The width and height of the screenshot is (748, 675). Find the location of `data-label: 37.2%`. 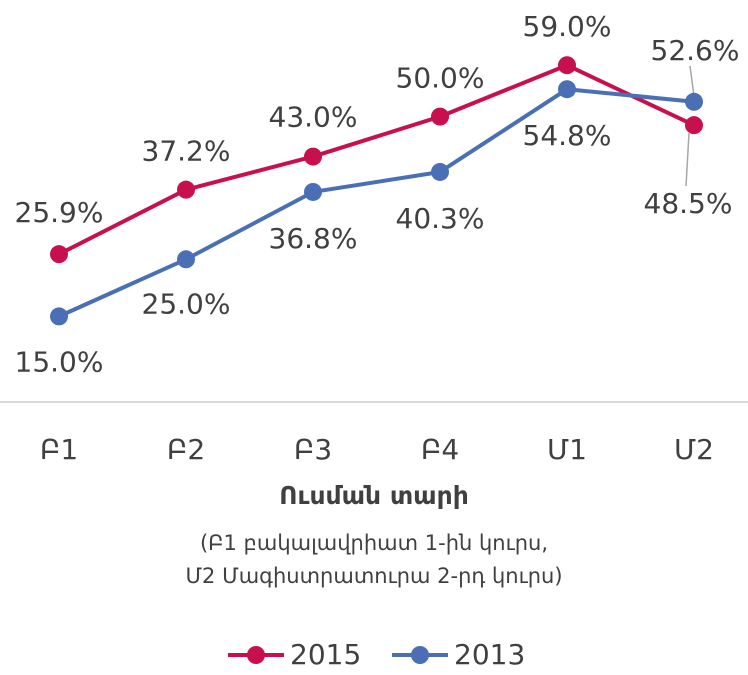

data-label: 37.2% is located at coordinates (186, 151).